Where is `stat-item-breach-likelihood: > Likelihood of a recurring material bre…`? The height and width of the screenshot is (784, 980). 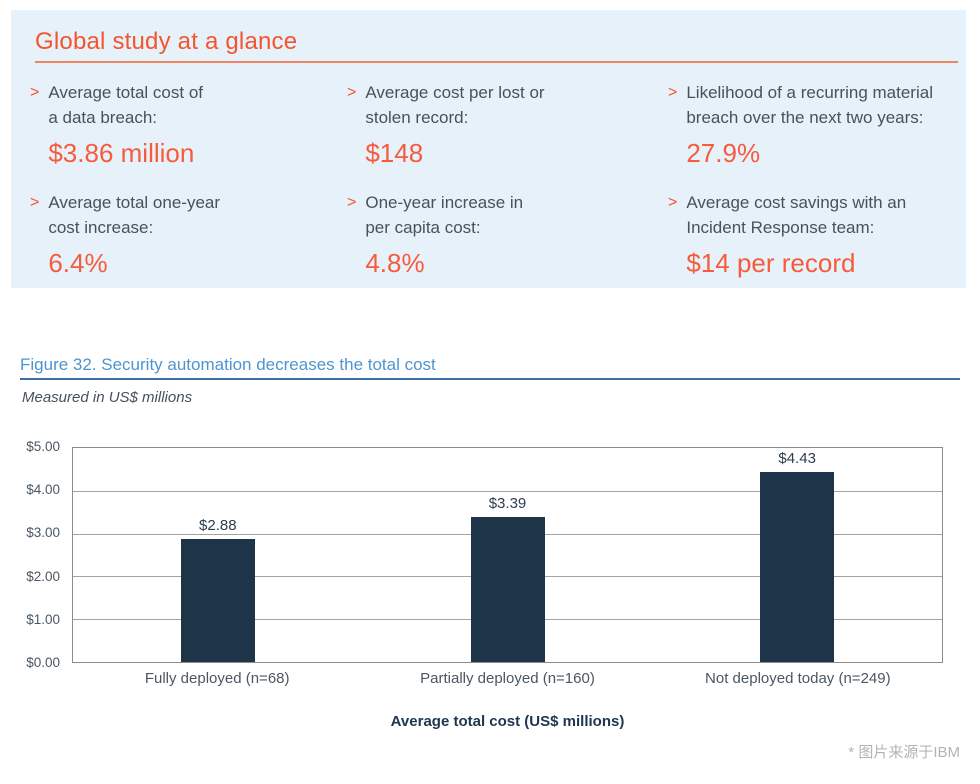
stat-item-breach-likelihood: > Likelihood of a recurring material bre… is located at coordinates (812, 124).